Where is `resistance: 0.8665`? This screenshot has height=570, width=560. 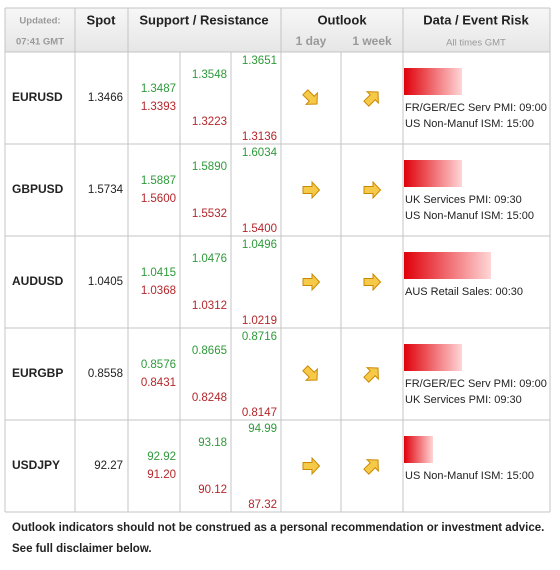 resistance: 0.8665 is located at coordinates (209, 351).